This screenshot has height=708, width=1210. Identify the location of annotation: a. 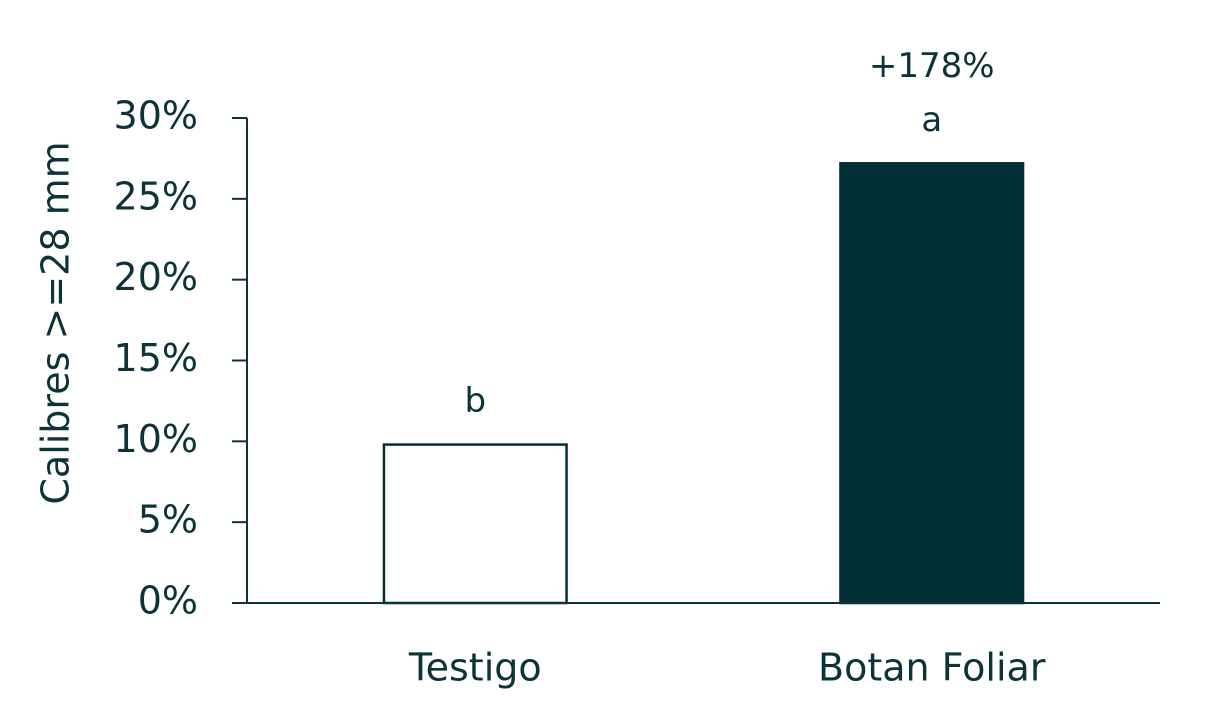
(931, 120).